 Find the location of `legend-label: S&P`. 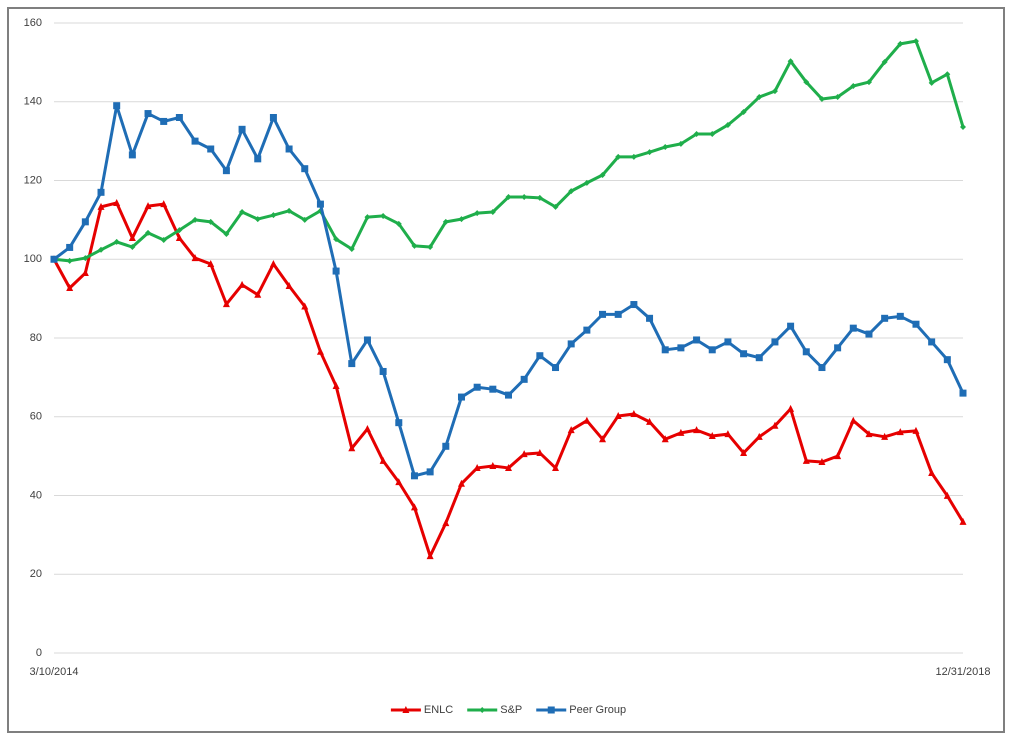

legend-label: S&P is located at coordinates (511, 710).